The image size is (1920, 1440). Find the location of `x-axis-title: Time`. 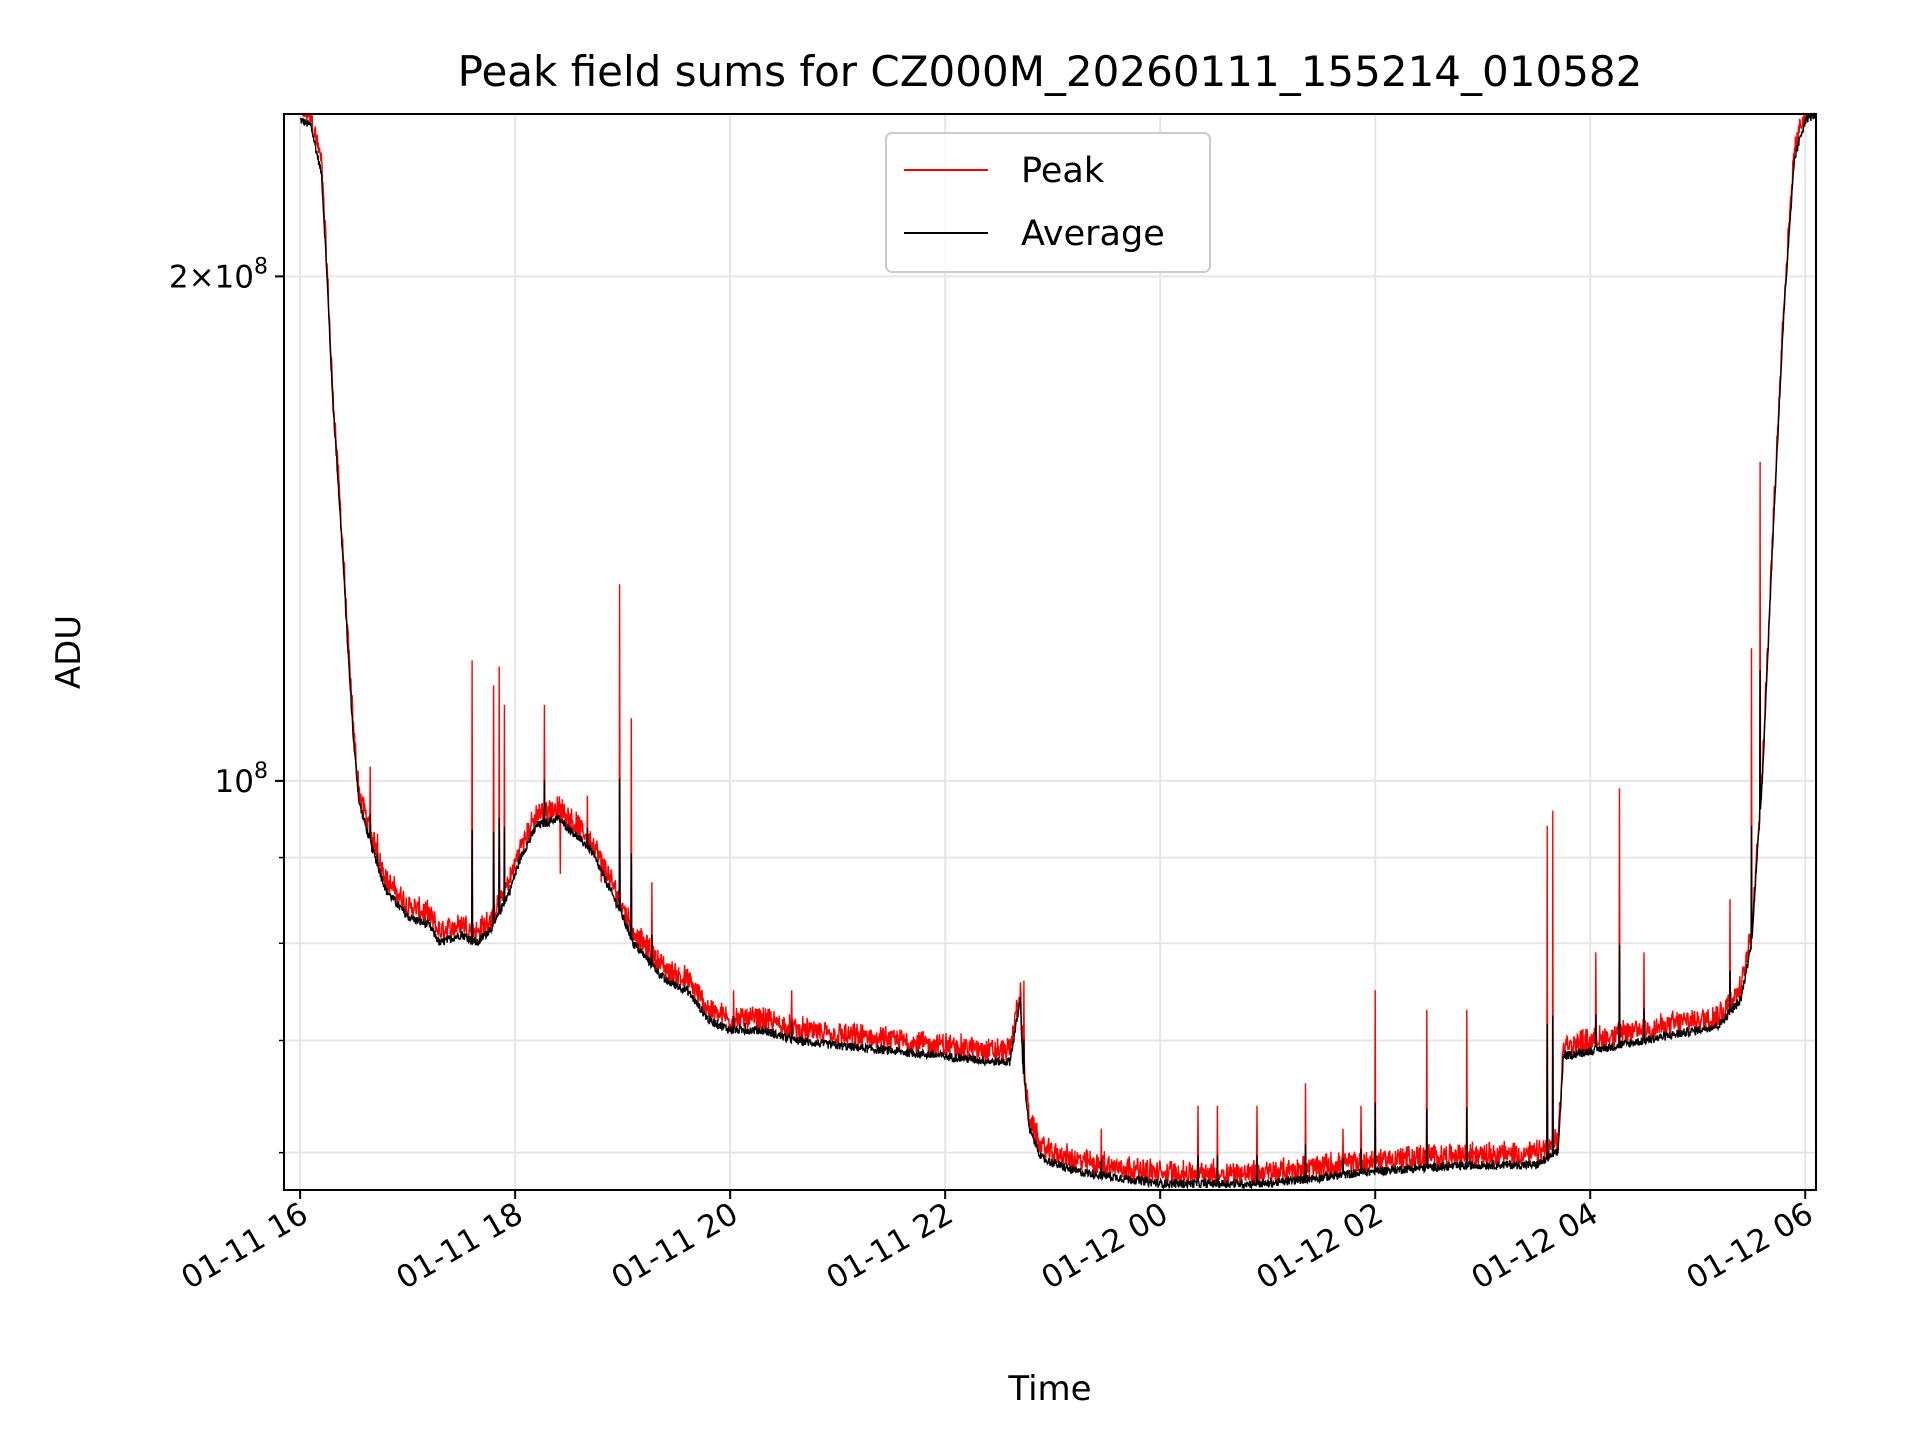

x-axis-title: Time is located at coordinates (1049, 1389).